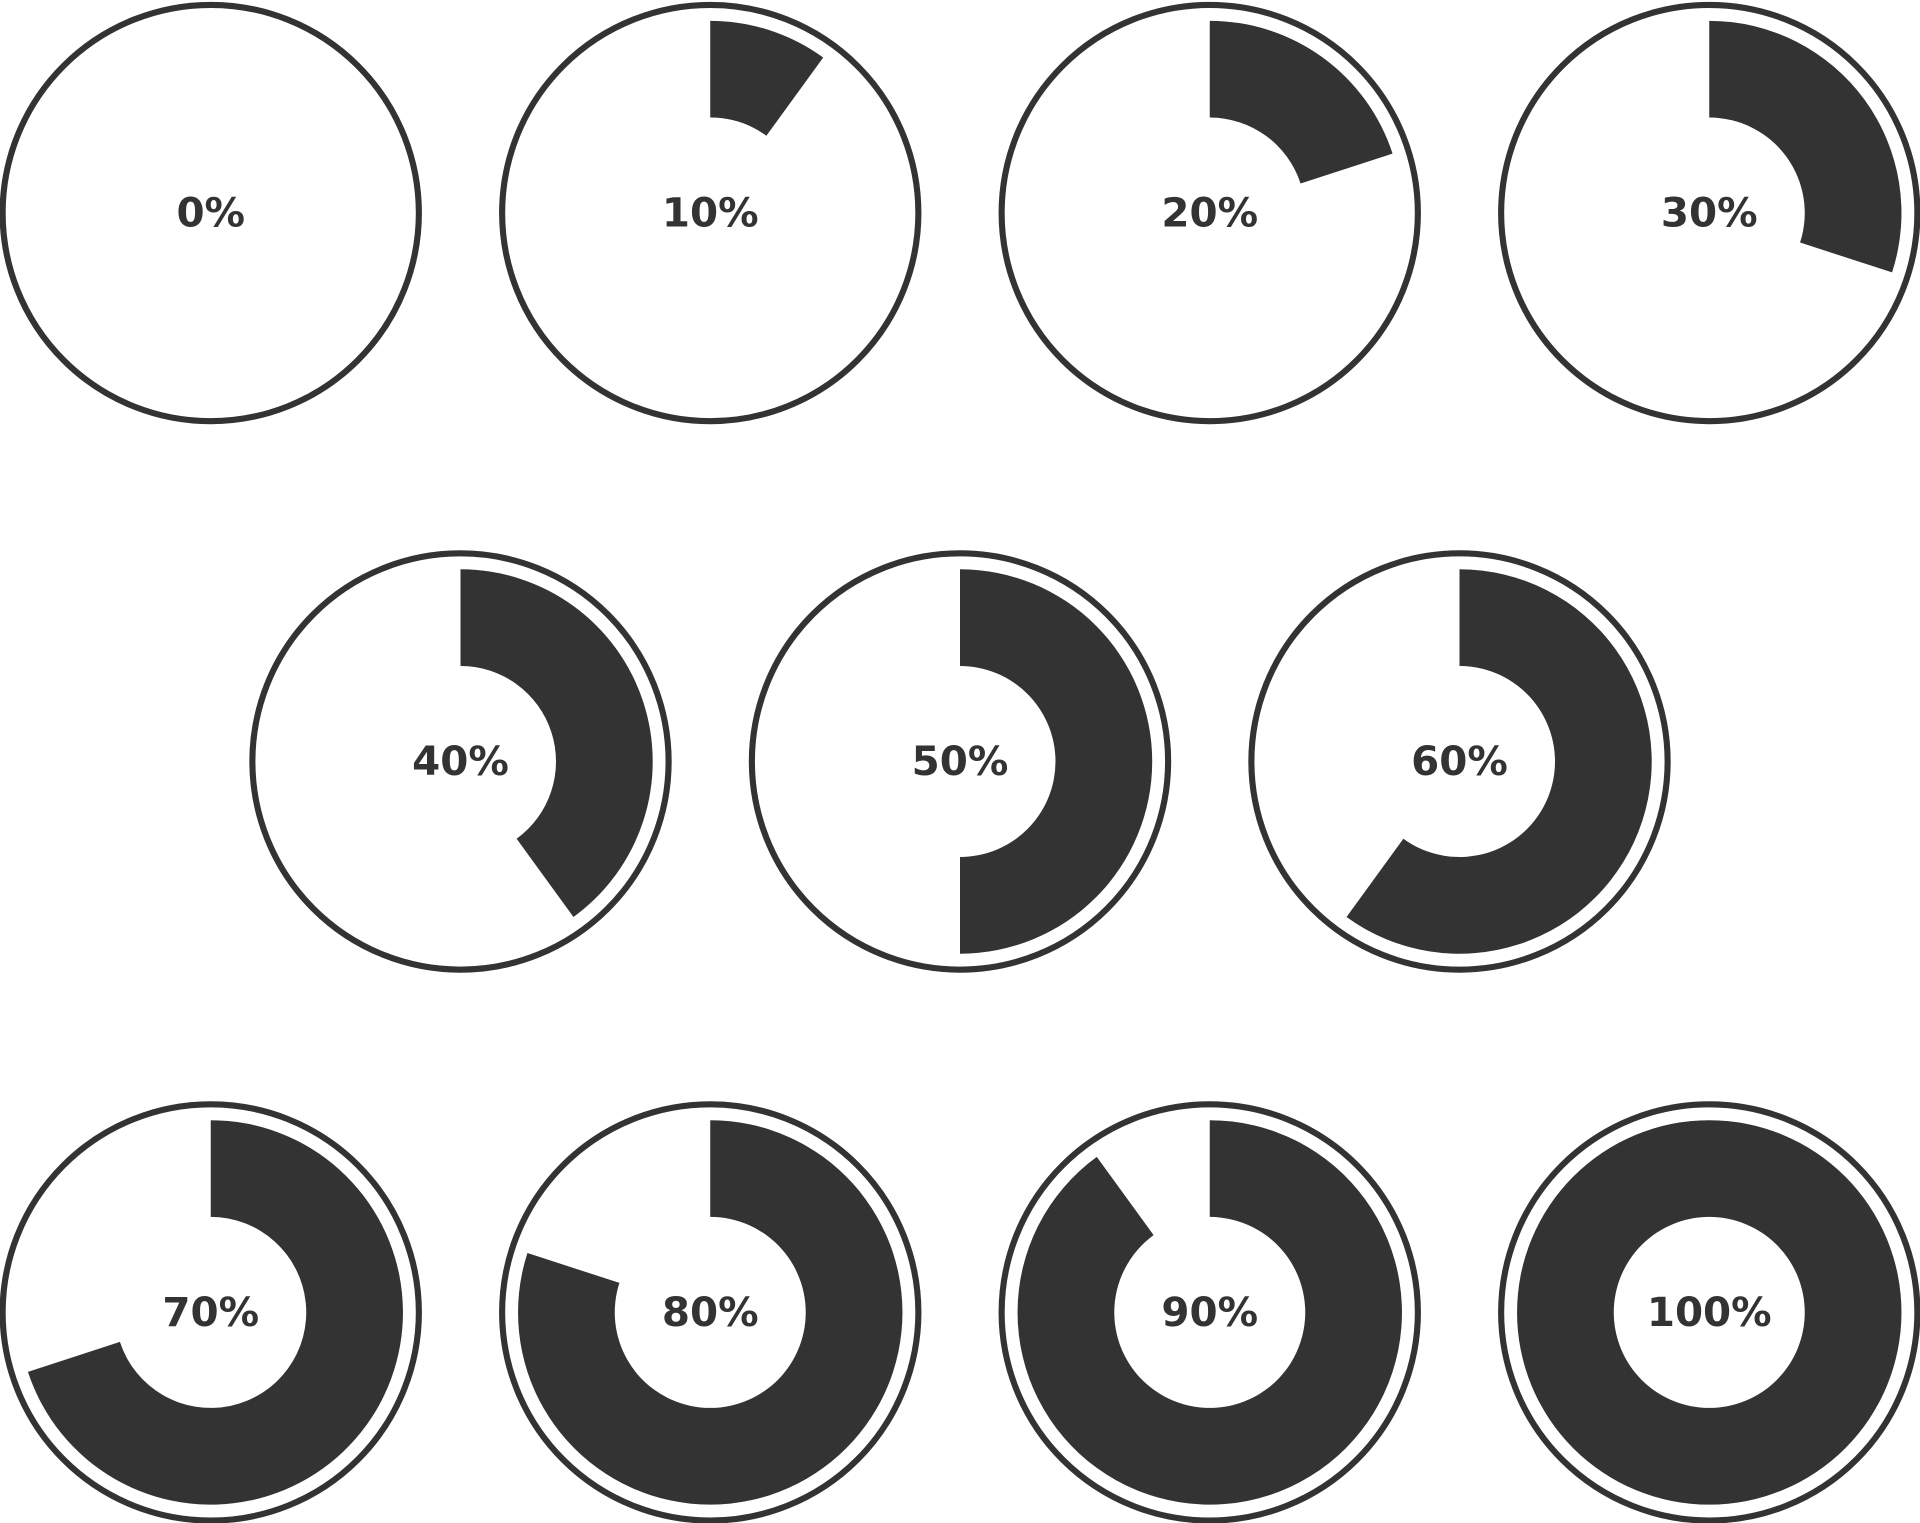 Image resolution: width=1920 pixels, height=1523 pixels. I want to click on progress-label: 60%, so click(1459, 761).